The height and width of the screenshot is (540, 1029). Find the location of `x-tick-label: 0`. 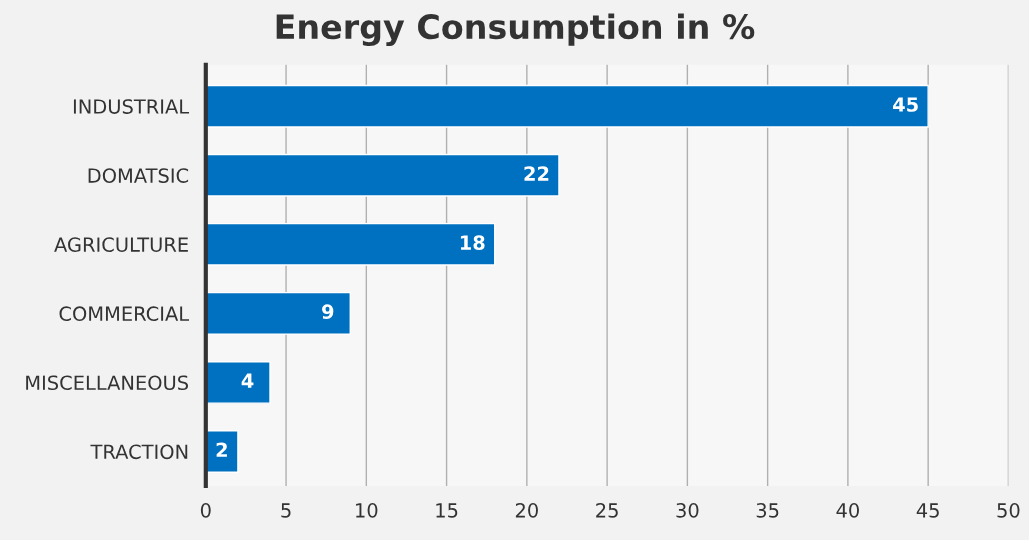

x-tick-label: 0 is located at coordinates (205, 510).